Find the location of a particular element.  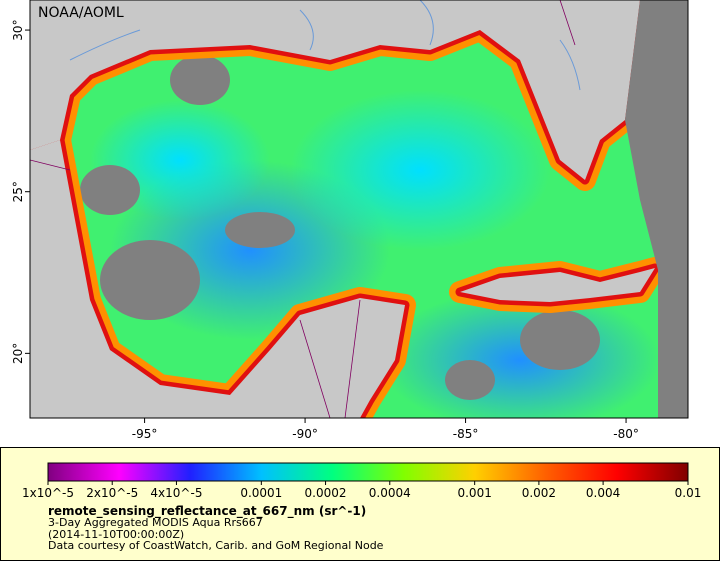

colorbar-tick-label: 0.01 is located at coordinates (688, 493).